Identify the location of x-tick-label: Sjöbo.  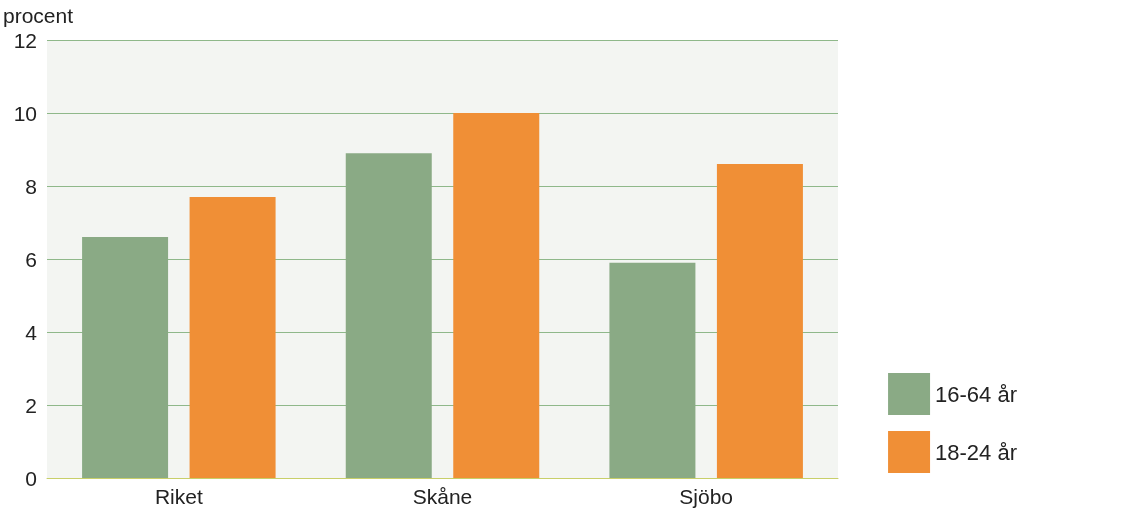
(706, 496).